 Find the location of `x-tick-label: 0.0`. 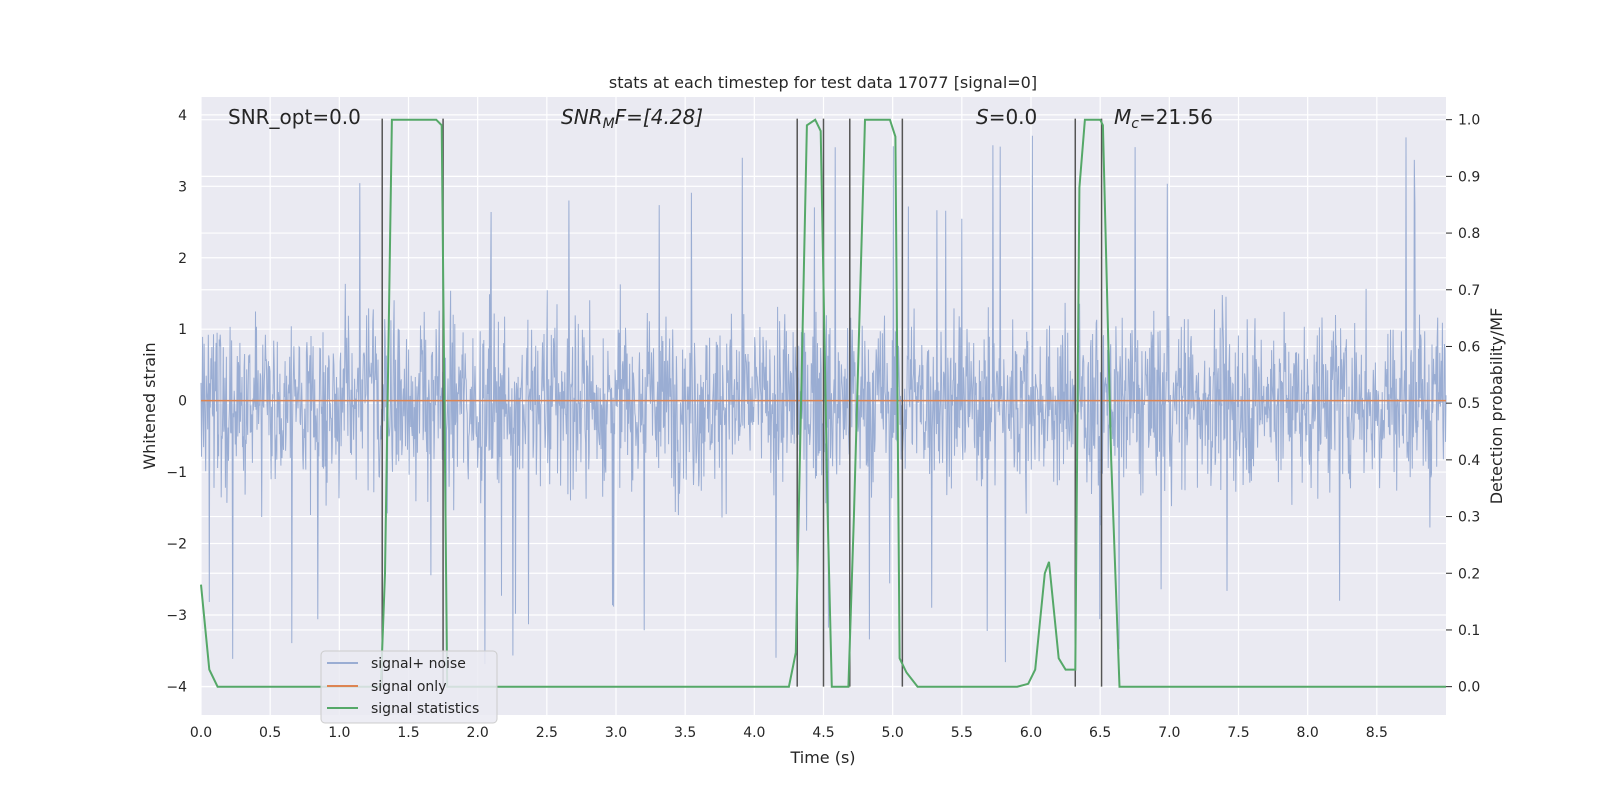

x-tick-label: 0.0 is located at coordinates (201, 733).